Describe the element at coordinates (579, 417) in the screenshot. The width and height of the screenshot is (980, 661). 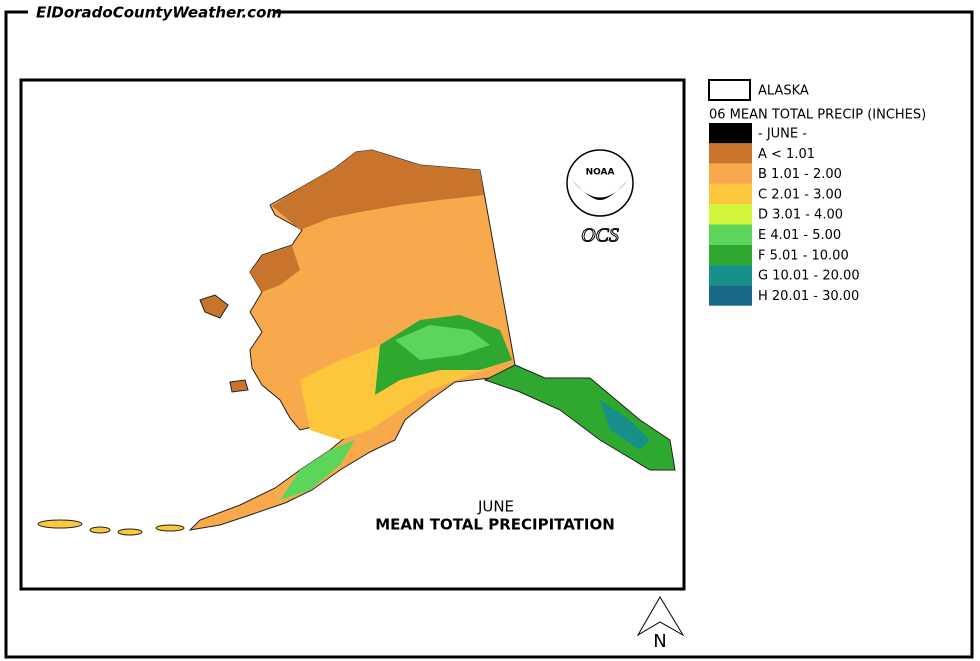
I see `panhandle` at that location.